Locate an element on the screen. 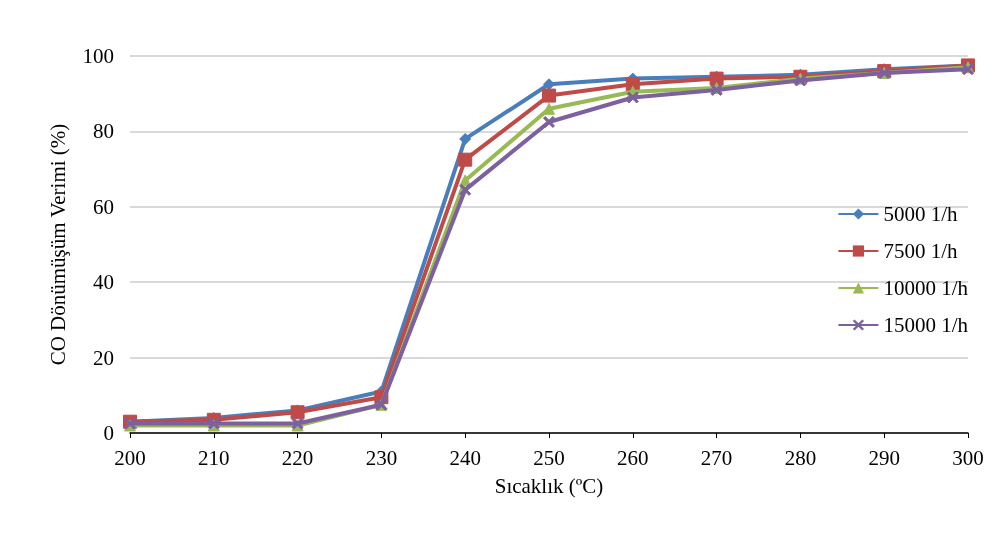  x-tick-label: 210 is located at coordinates (214, 457).